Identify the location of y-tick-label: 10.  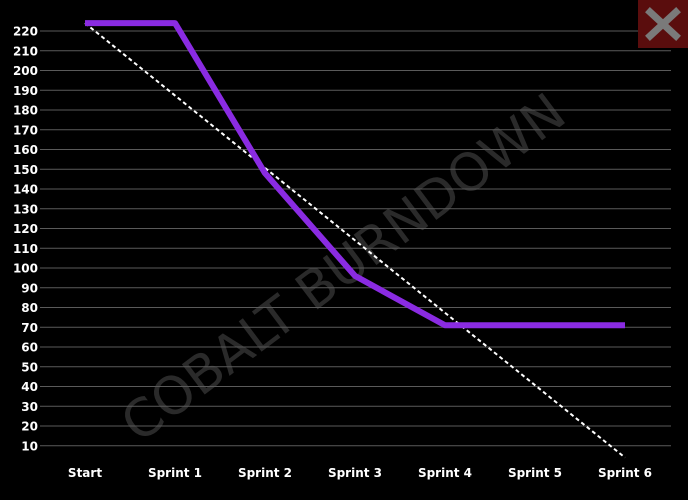
(29, 446).